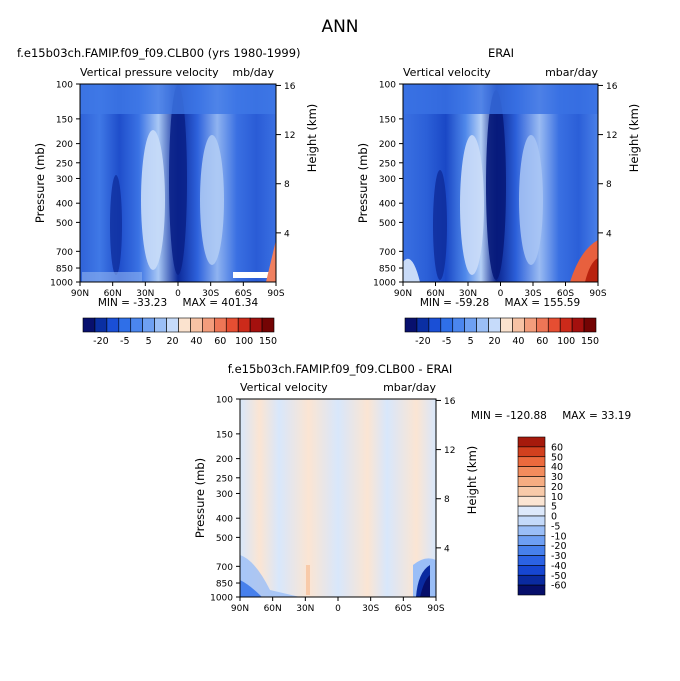  What do you see at coordinates (178, 303) in the screenshot?
I see `panel-model-min-max: MIN = -33.23 MAX = 401.34` at bounding box center [178, 303].